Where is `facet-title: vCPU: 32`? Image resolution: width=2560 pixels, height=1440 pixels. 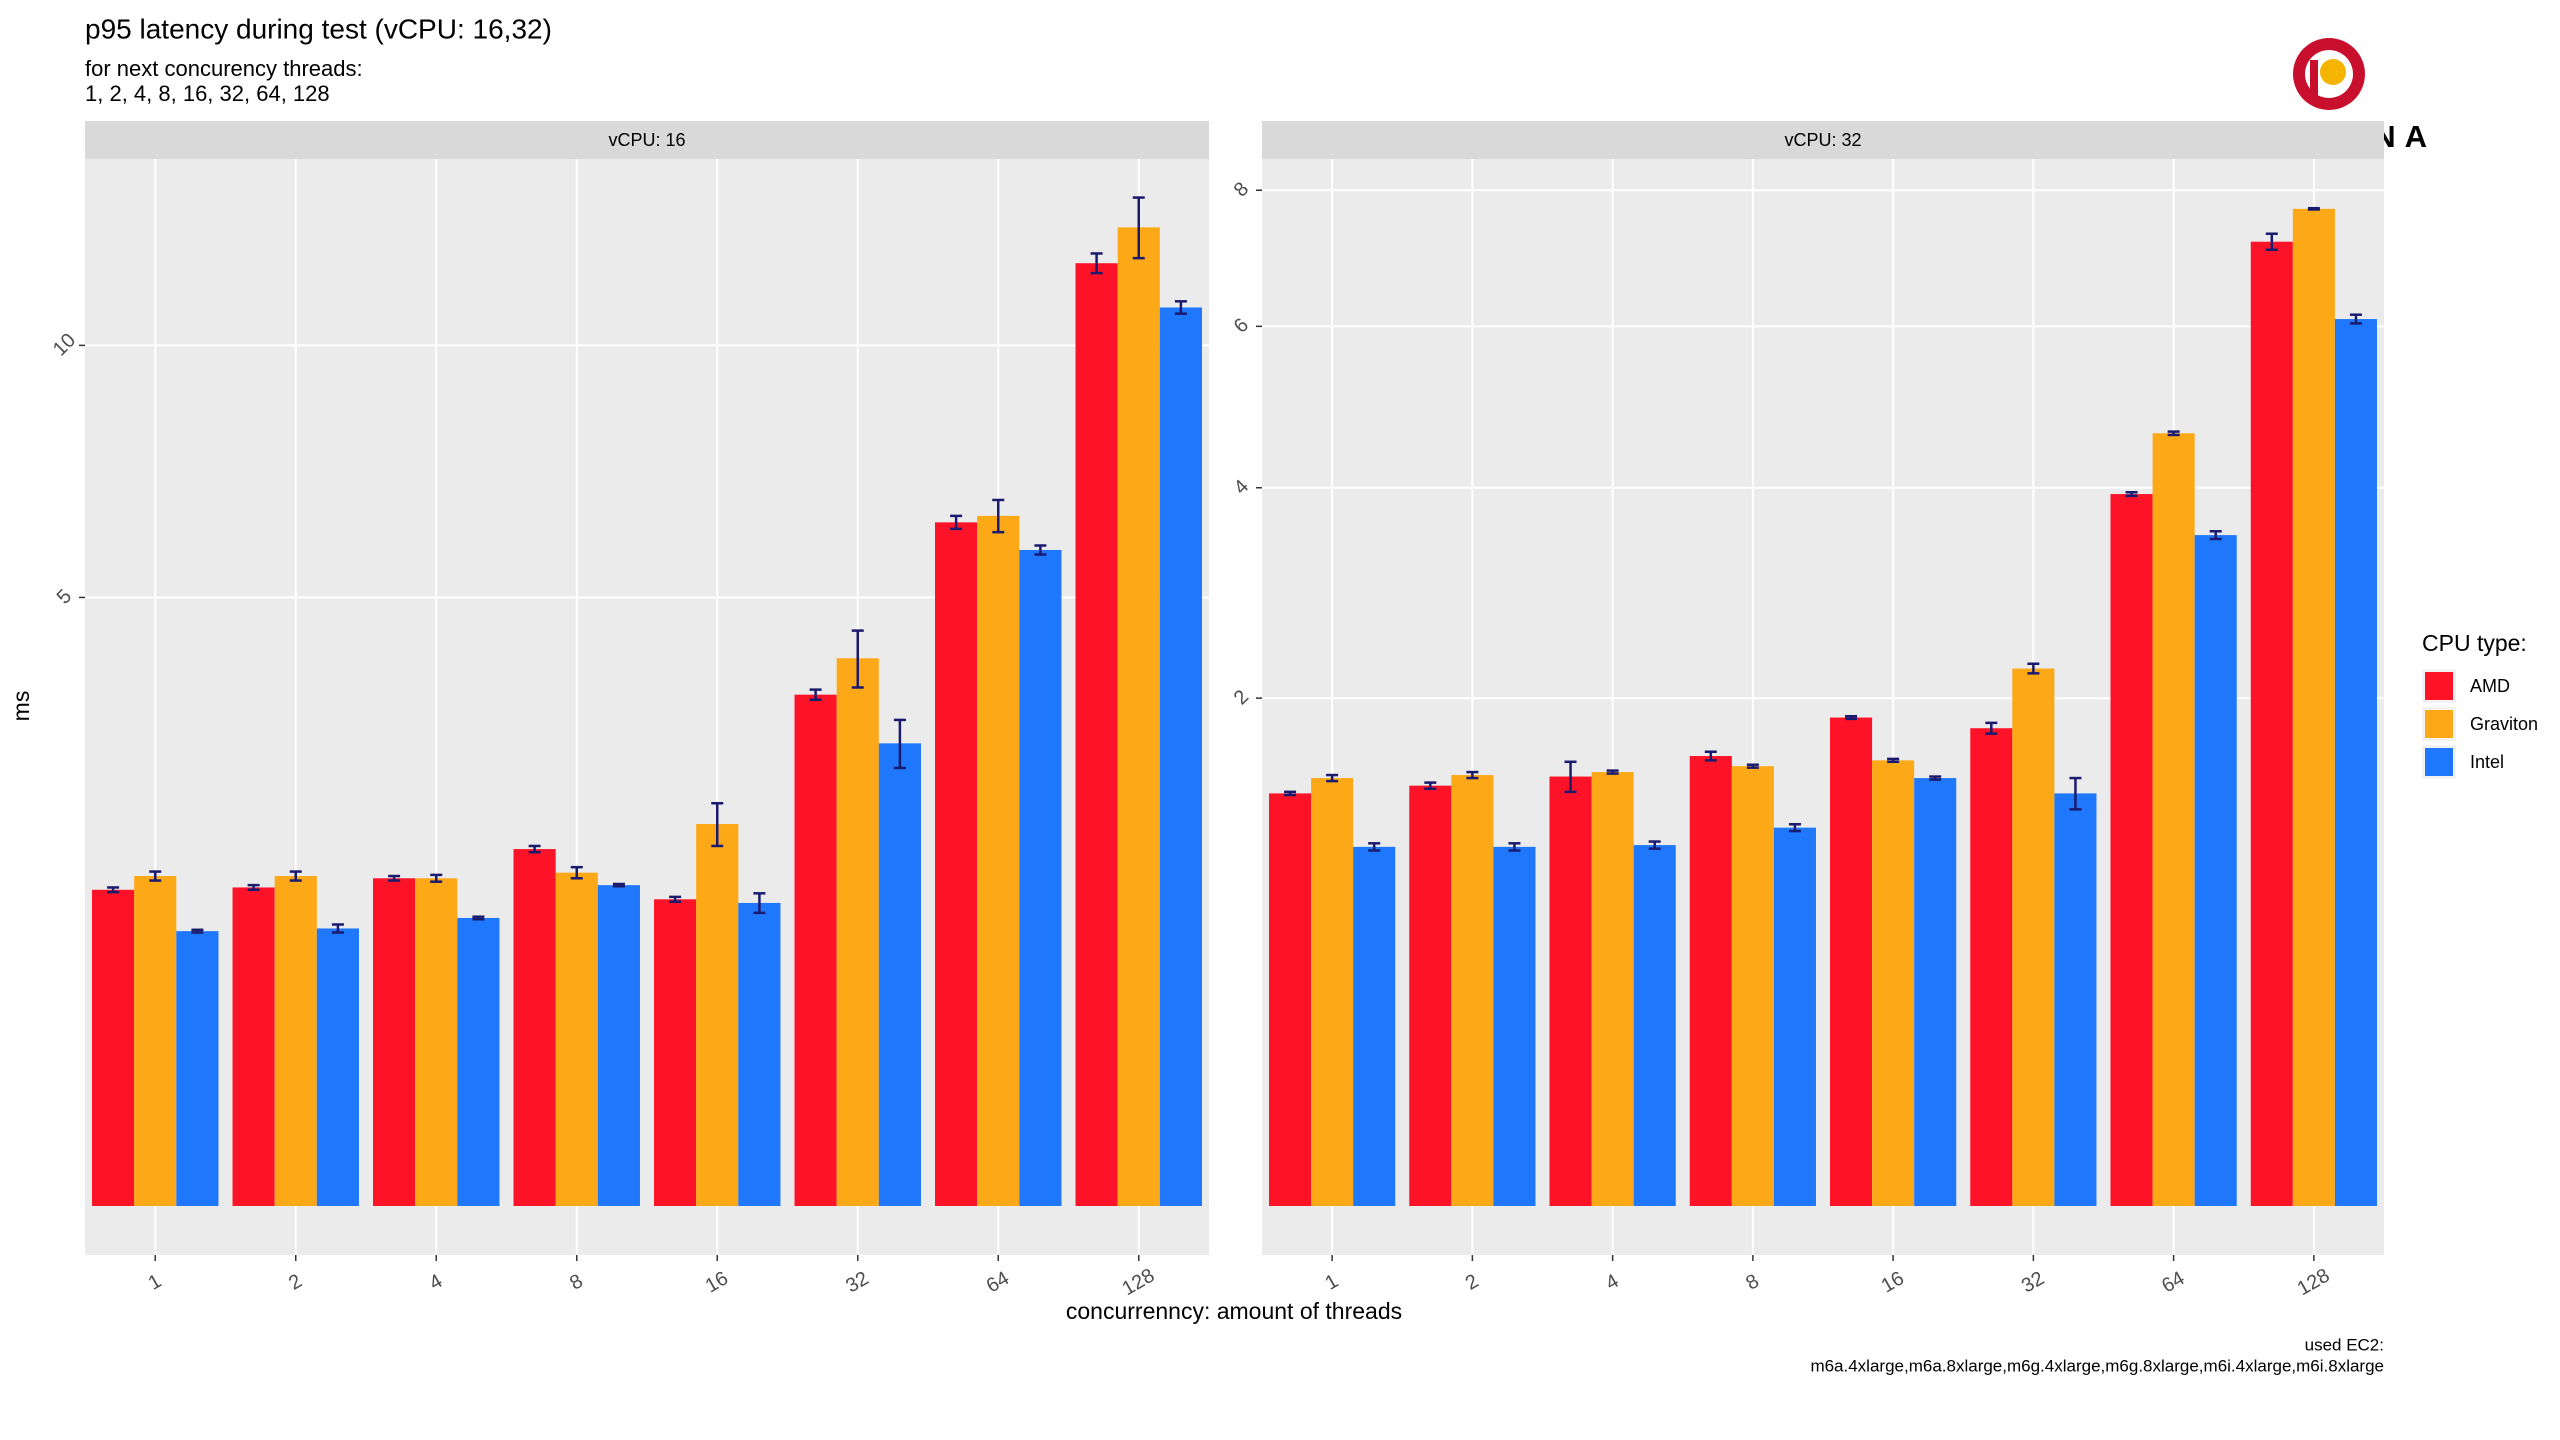
facet-title: vCPU: 32 is located at coordinates (1822, 140).